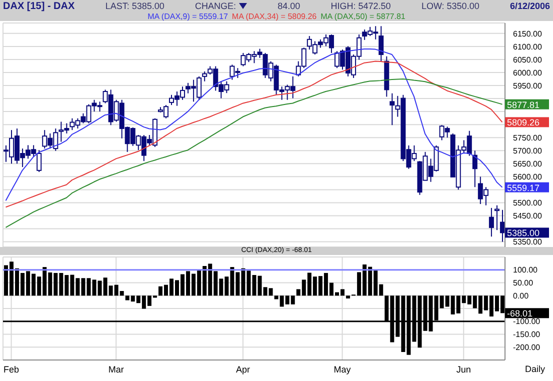  Describe the element at coordinates (274, 16) in the screenshot. I see `text: MA (DAX,34) = 5809.26` at that location.